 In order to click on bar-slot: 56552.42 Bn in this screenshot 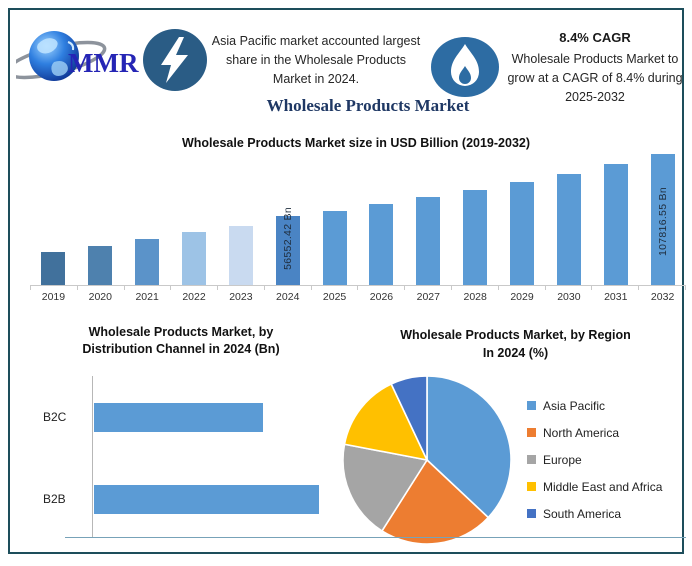, I will do `click(287, 219)`.